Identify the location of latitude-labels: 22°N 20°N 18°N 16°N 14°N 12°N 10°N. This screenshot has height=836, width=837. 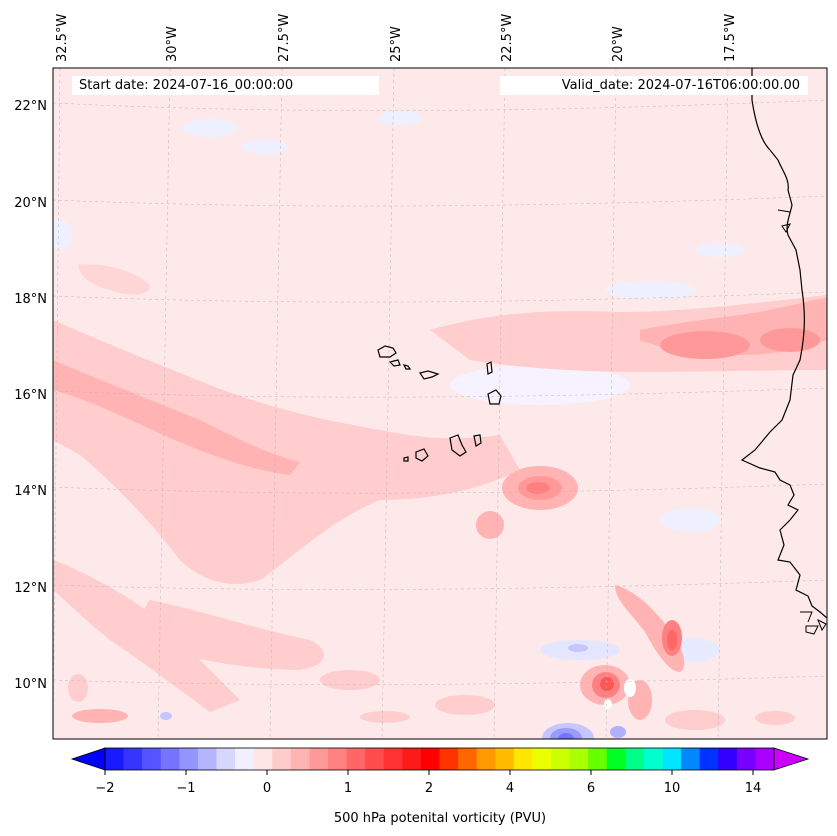
(30, 395).